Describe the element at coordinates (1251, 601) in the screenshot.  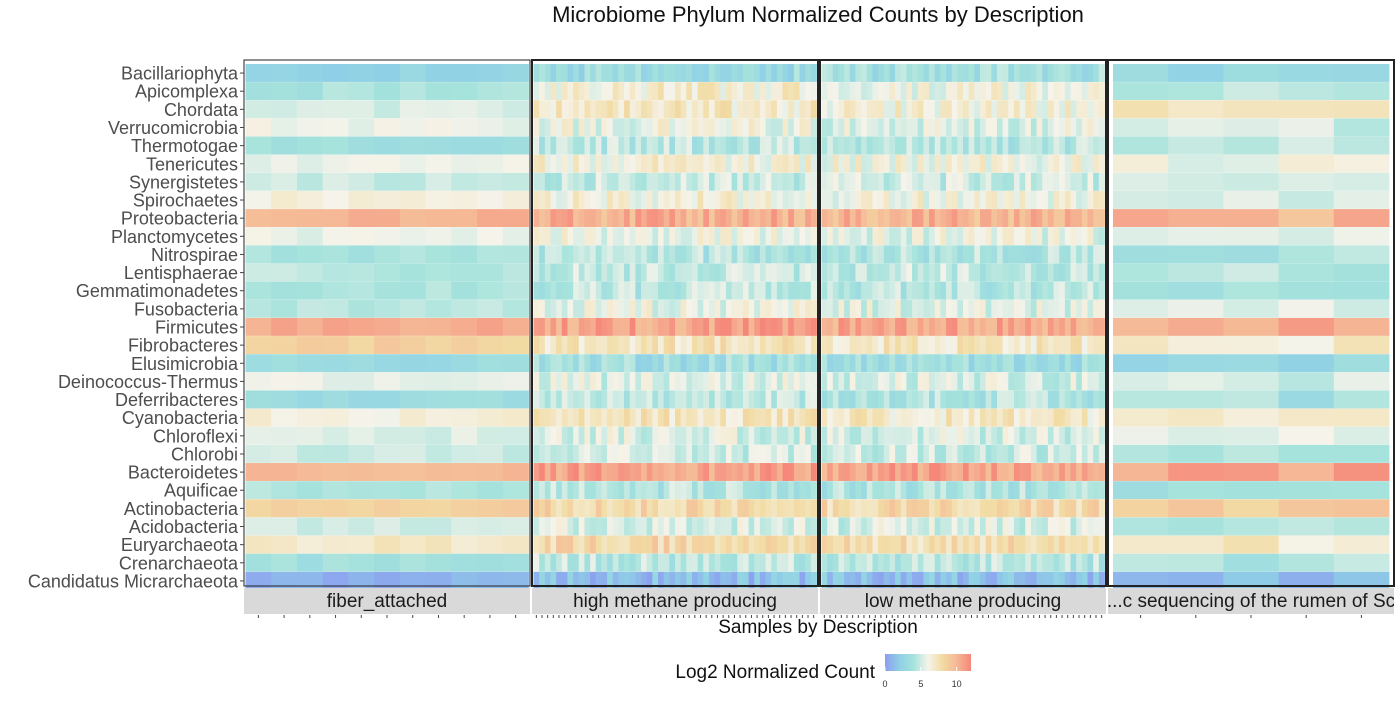
I see `facet-strip-bg` at that location.